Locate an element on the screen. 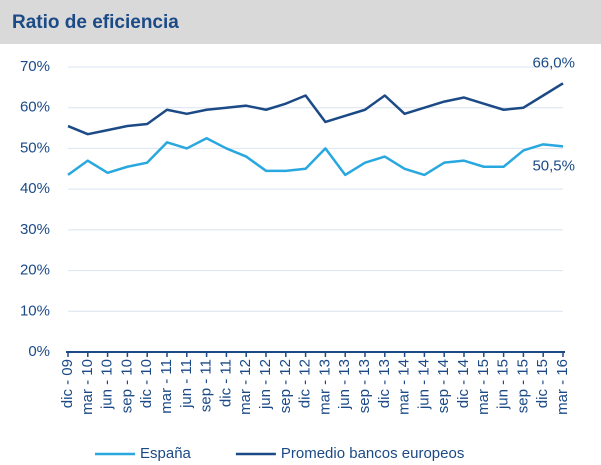 The height and width of the screenshot is (465, 601). x-tick-label: mar - 14 is located at coordinates (404, 387).